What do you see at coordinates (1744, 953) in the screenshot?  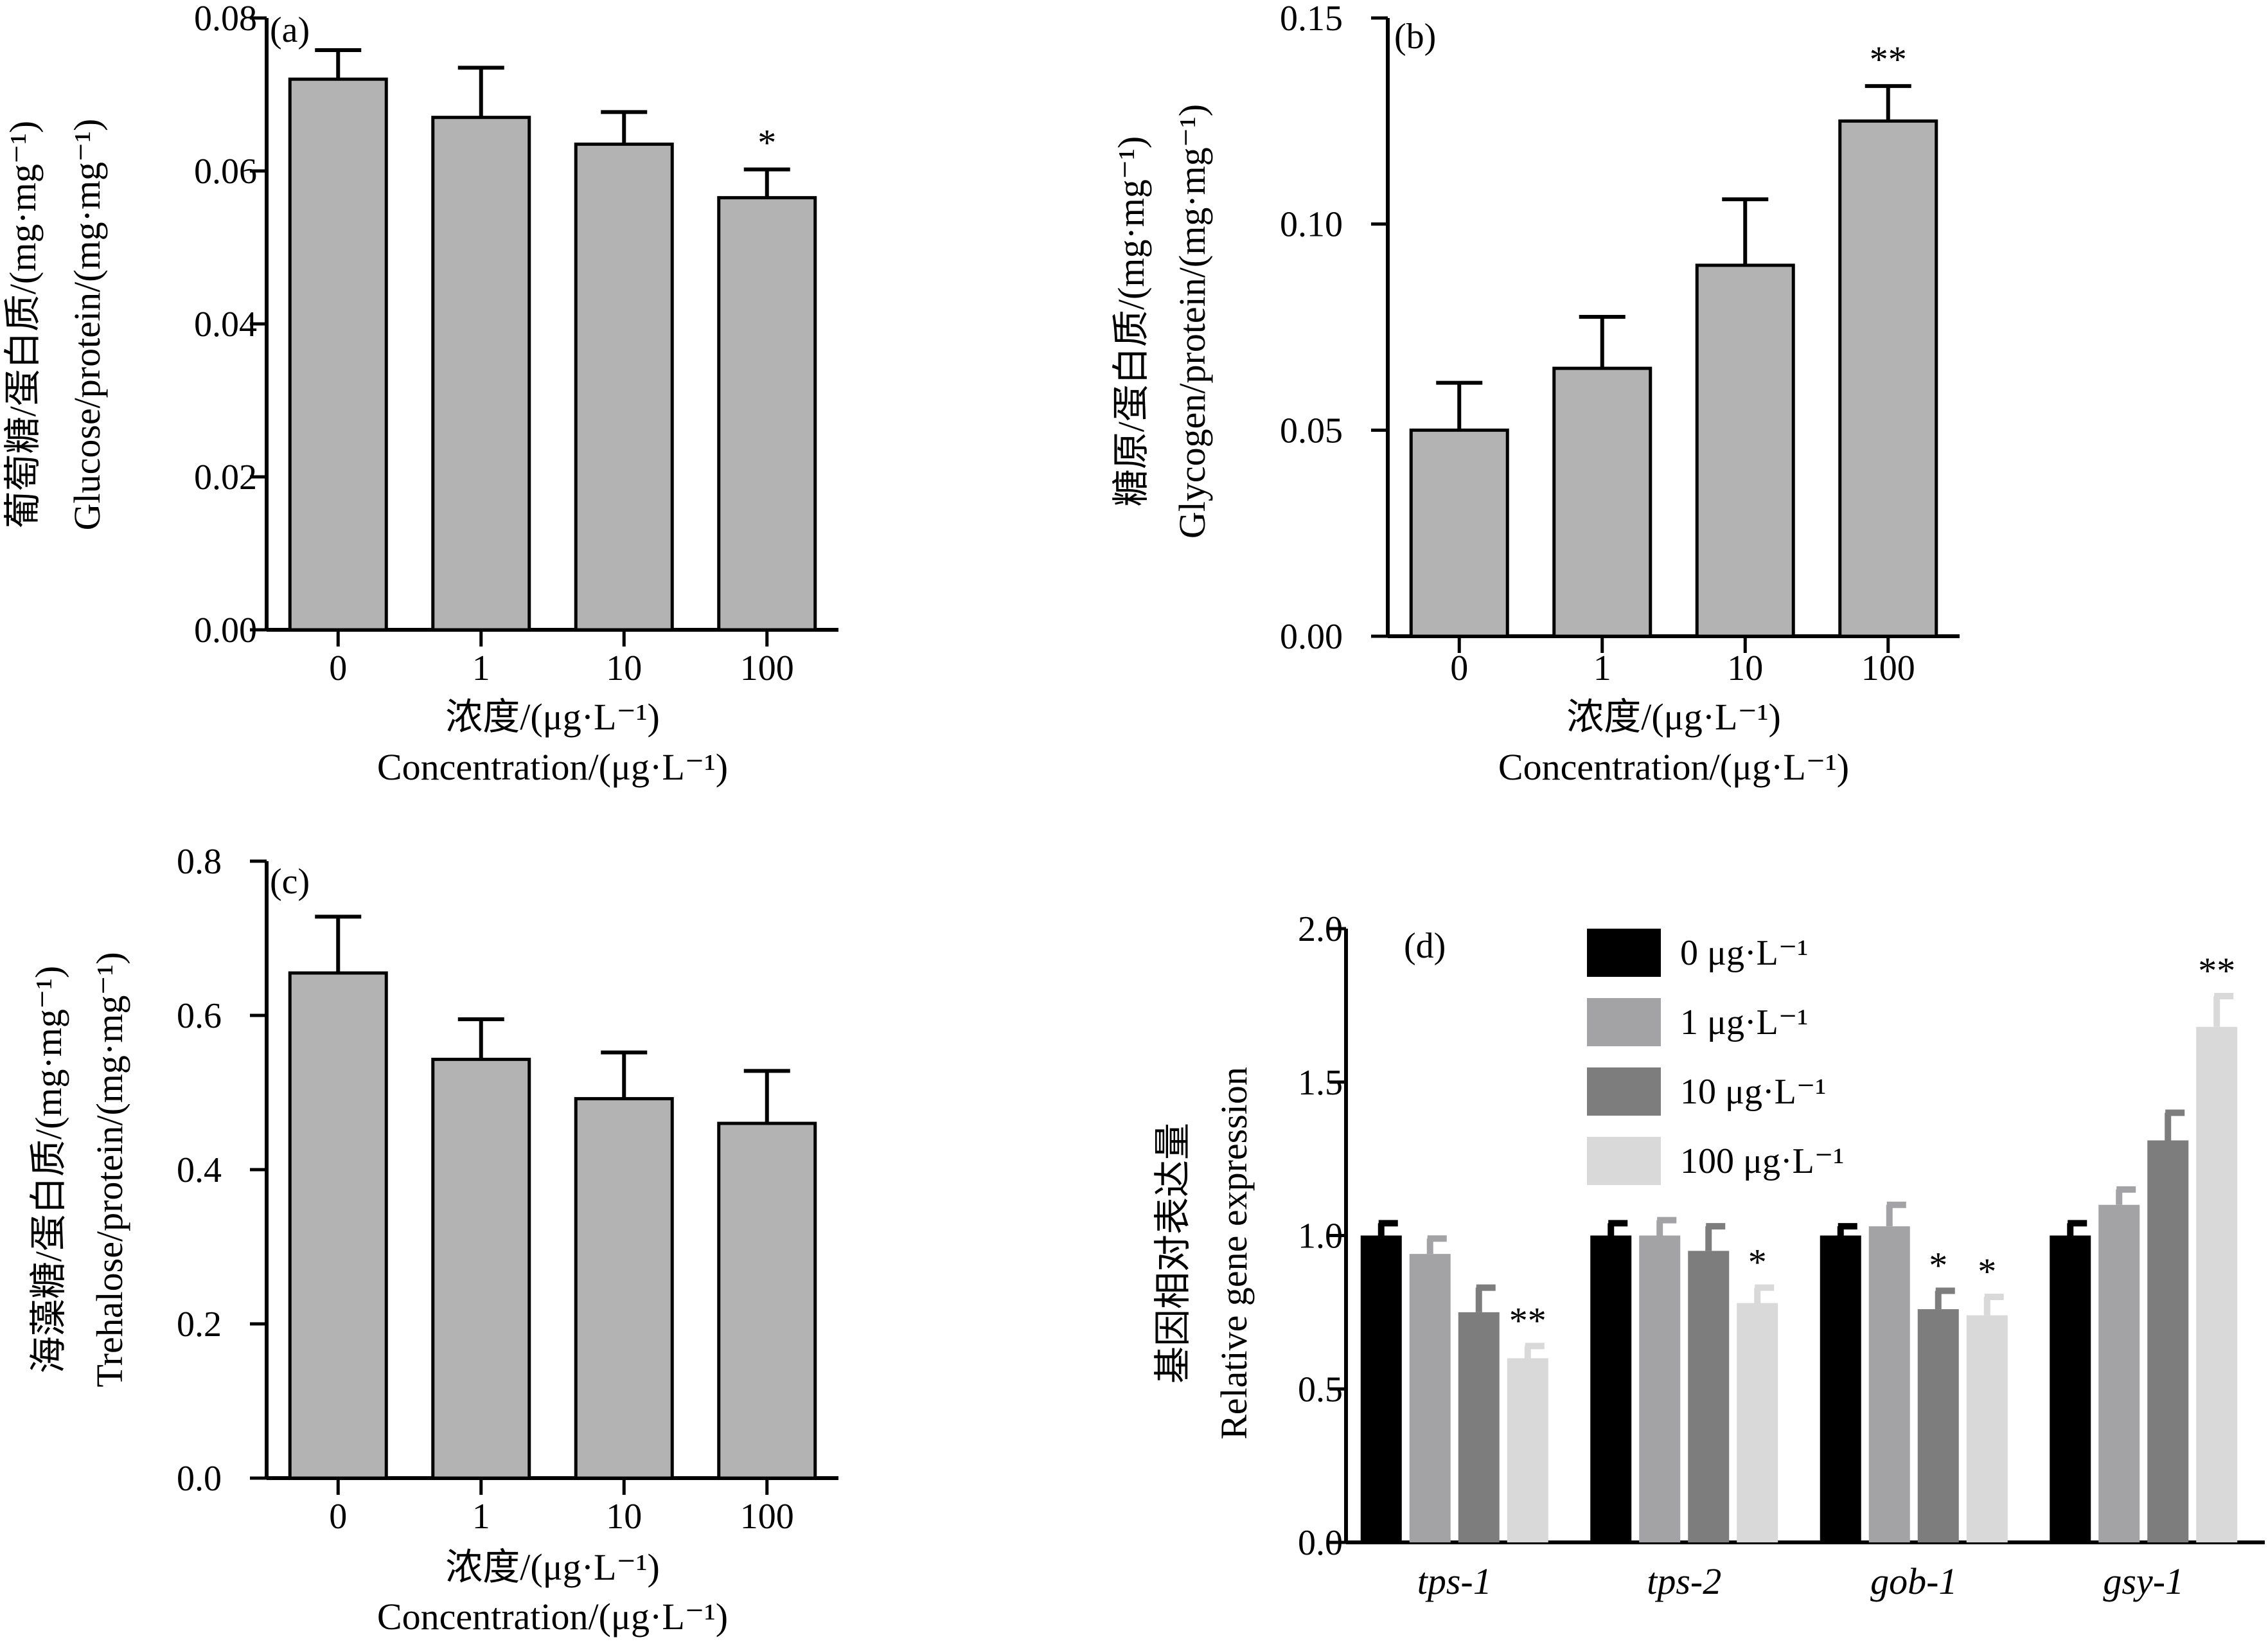 I see `legend-label: 0 μg·L⁻¹` at bounding box center [1744, 953].